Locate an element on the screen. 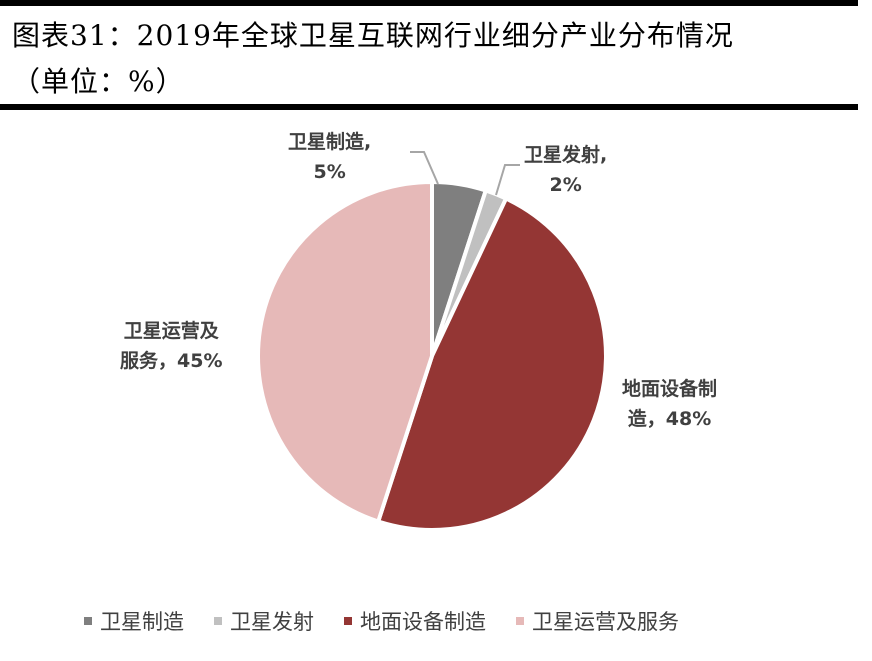 The height and width of the screenshot is (661, 872). legend-label: 卫星运营及服务 is located at coordinates (605, 622).